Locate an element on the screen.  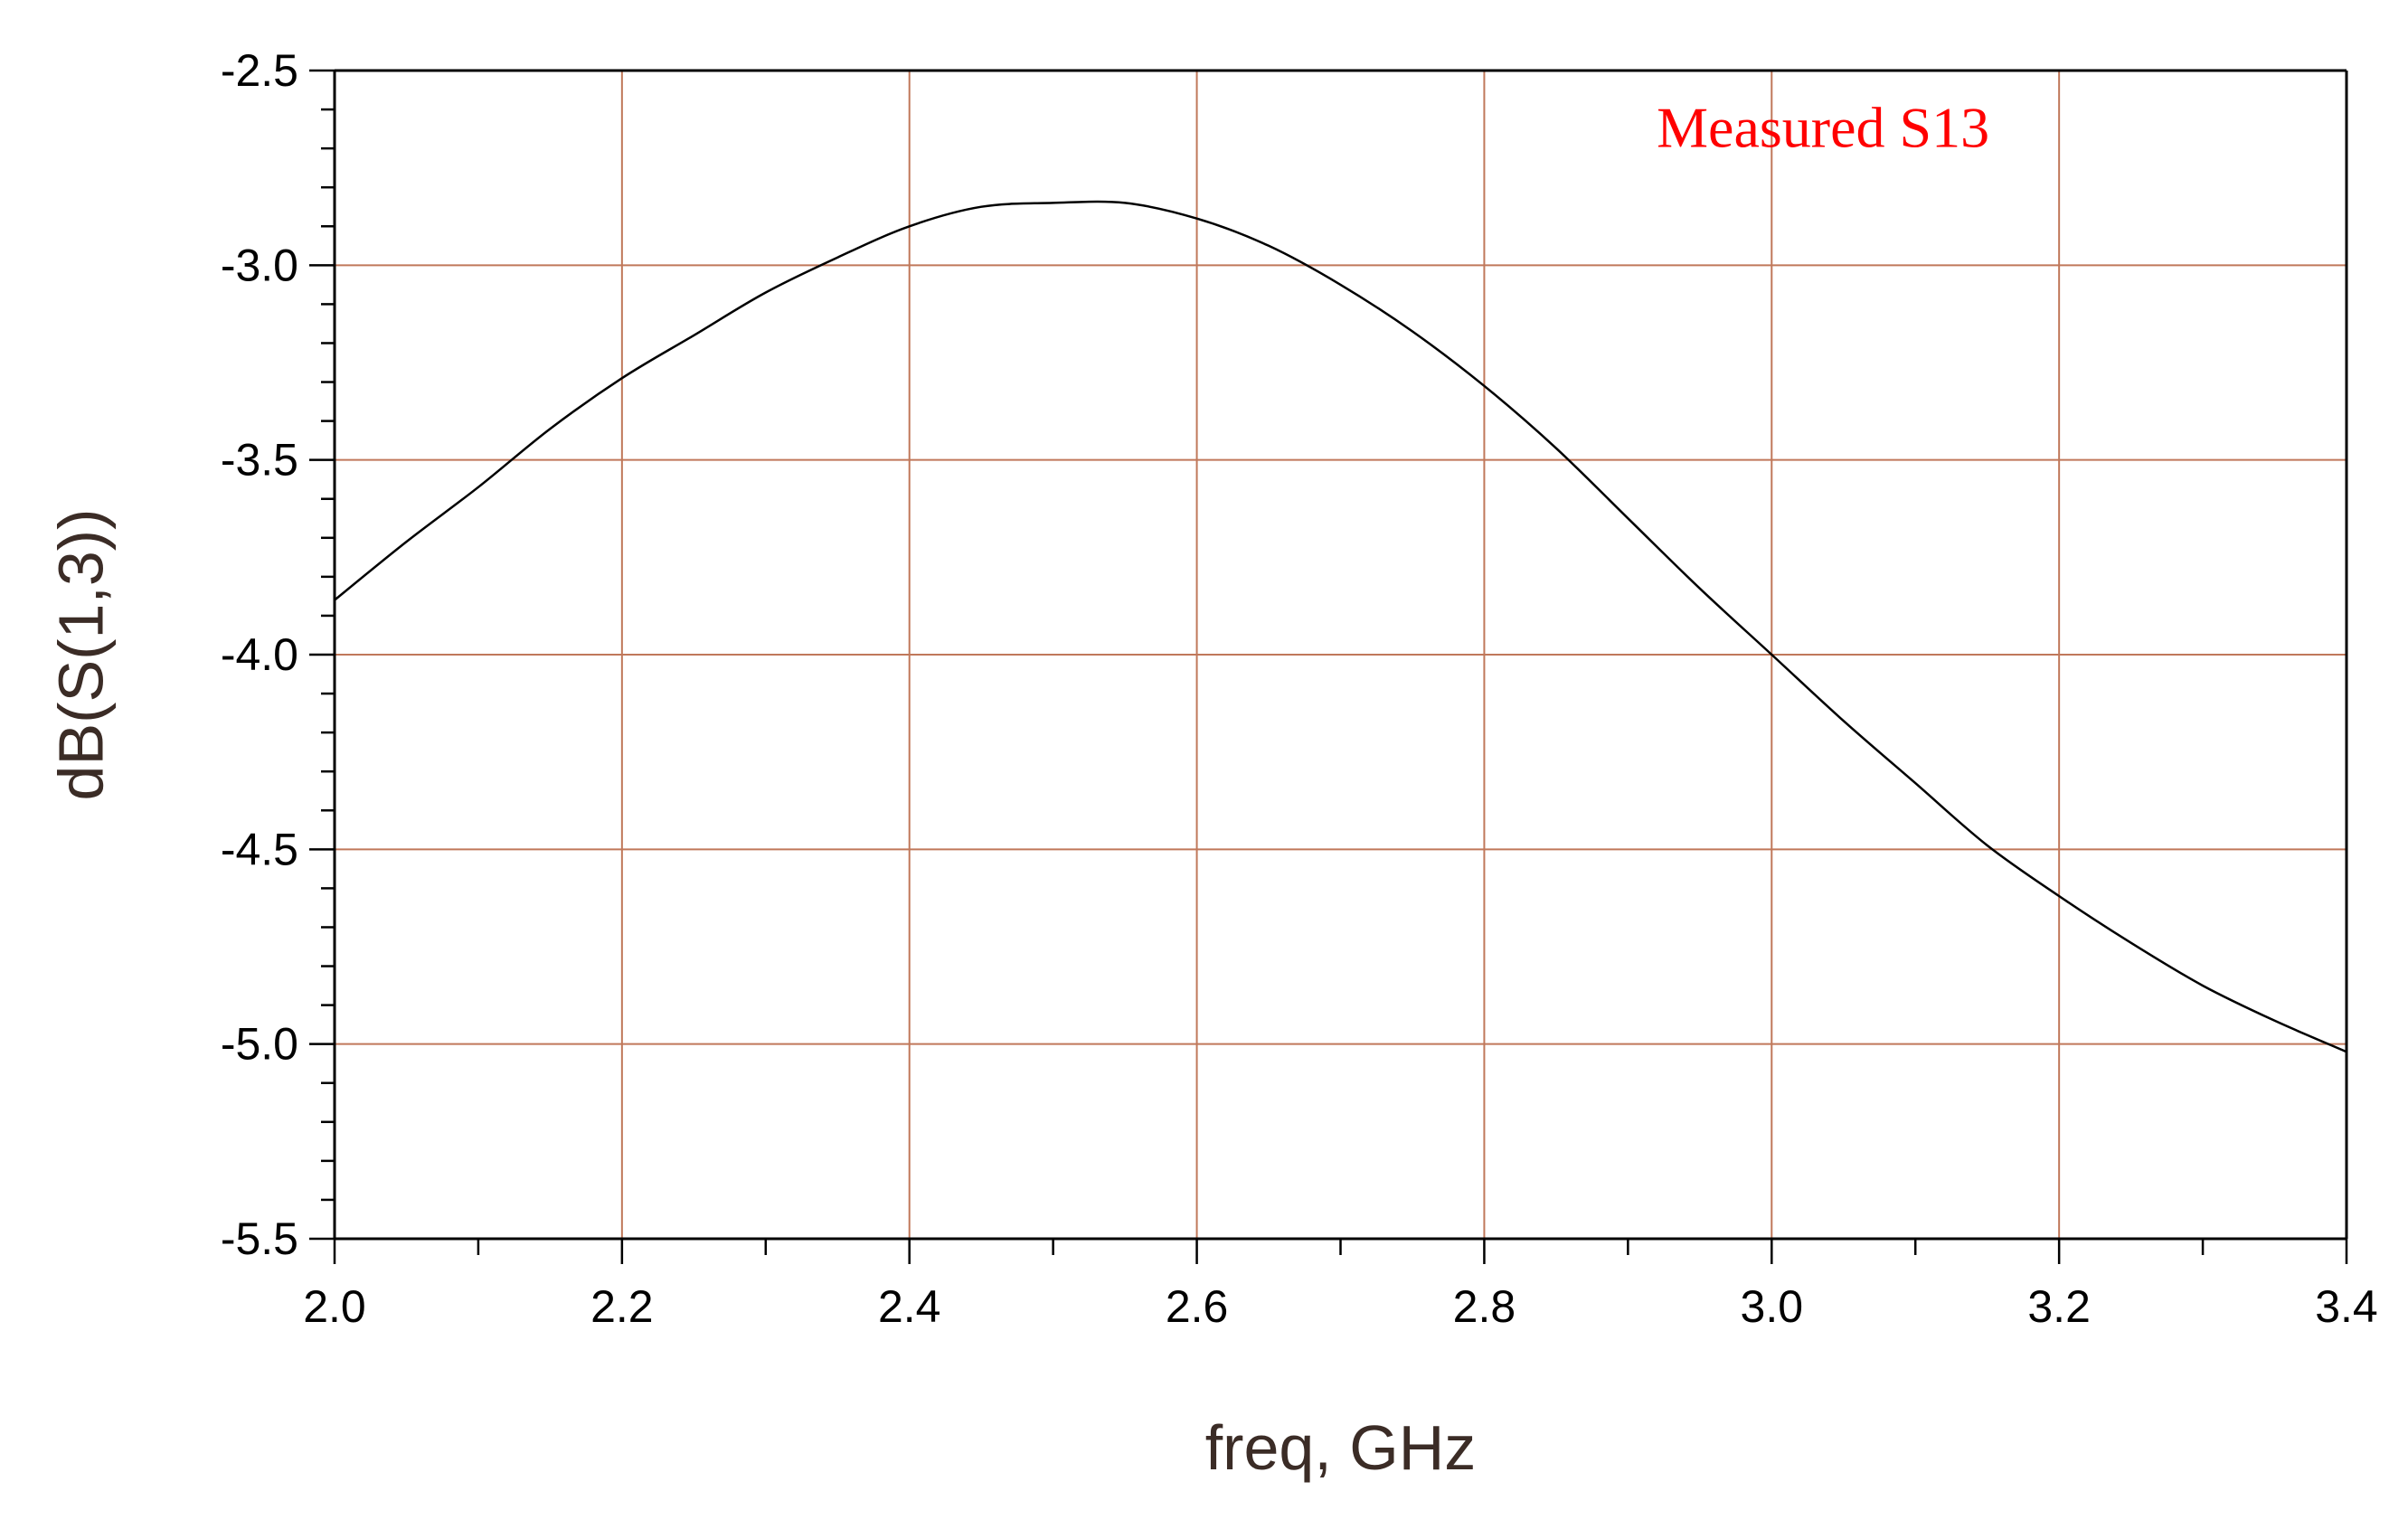
x-tick-label: 3.4 is located at coordinates (2346, 1306).